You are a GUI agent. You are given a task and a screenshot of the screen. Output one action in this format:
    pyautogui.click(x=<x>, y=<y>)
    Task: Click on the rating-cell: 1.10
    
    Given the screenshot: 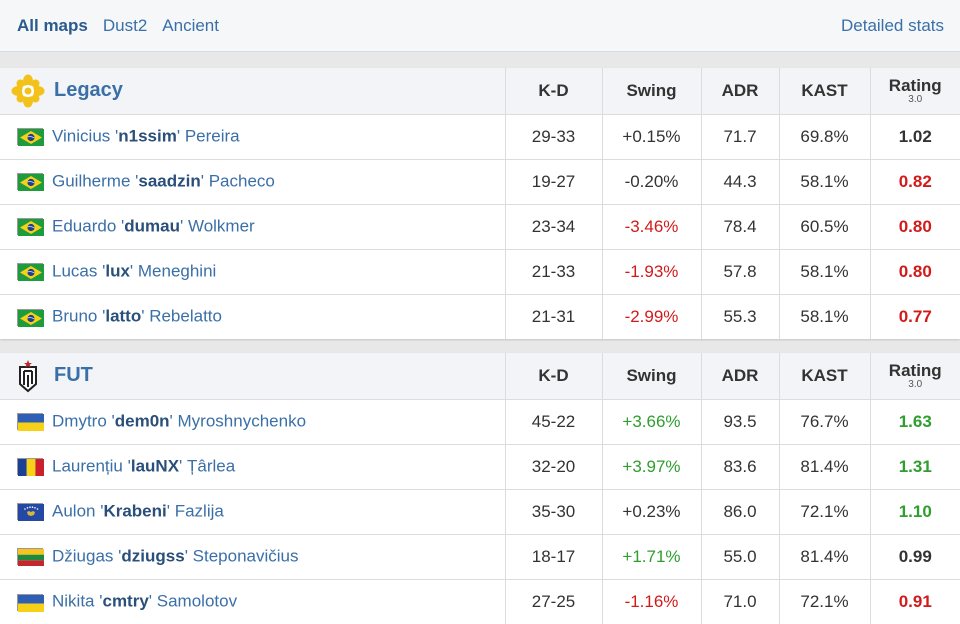 What is the action you would take?
    pyautogui.click(x=915, y=511)
    